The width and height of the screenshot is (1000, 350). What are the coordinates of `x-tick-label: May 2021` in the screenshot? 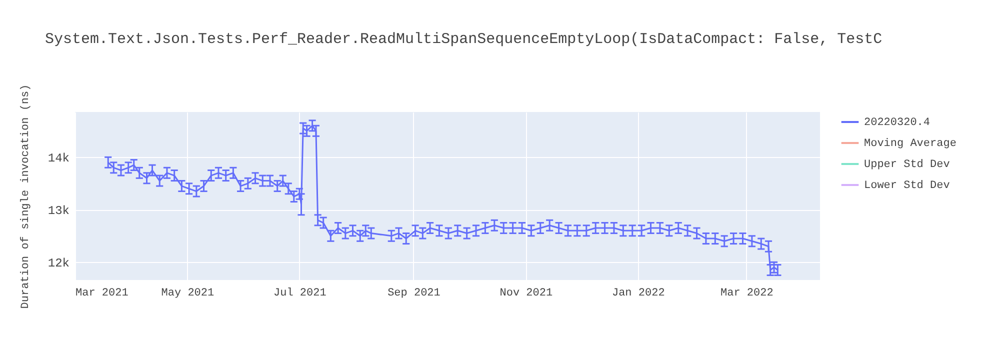 It's located at (188, 294).